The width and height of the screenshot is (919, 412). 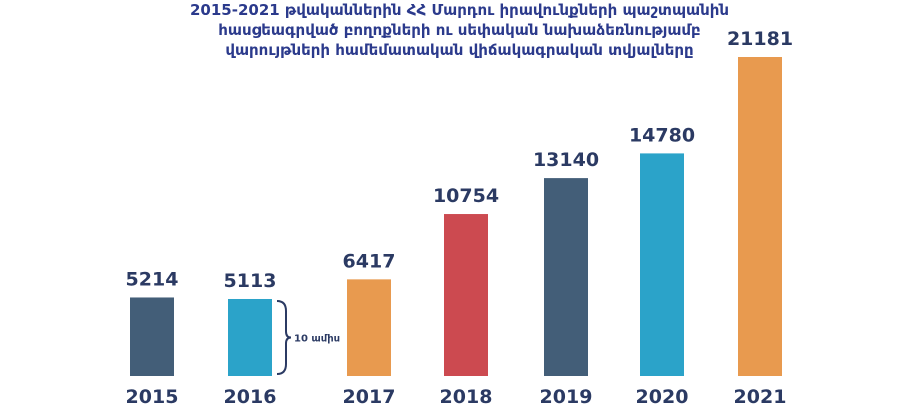 I want to click on tick-label-2016: 2016, so click(x=250, y=397).